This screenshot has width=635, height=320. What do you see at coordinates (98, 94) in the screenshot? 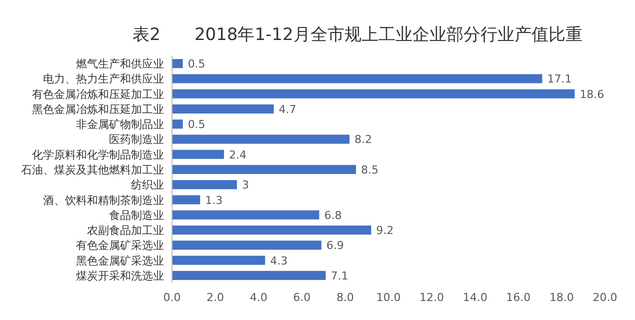
I see `y-tick-label: 有色金属冶炼和压延加工业` at bounding box center [98, 94].